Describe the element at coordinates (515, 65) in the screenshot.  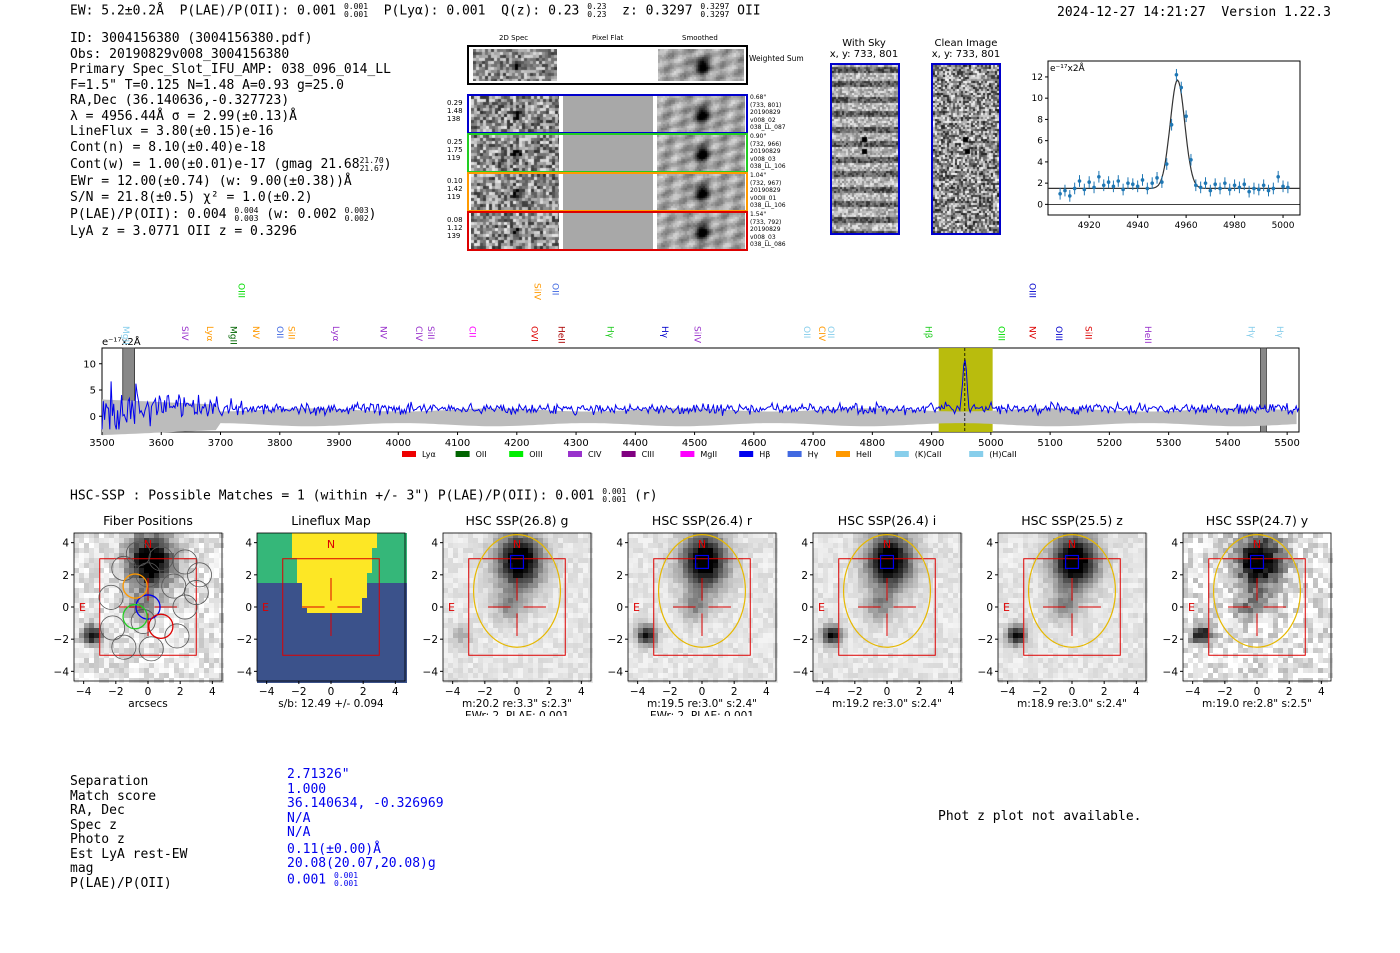
I see `weighted-2d-image` at that location.